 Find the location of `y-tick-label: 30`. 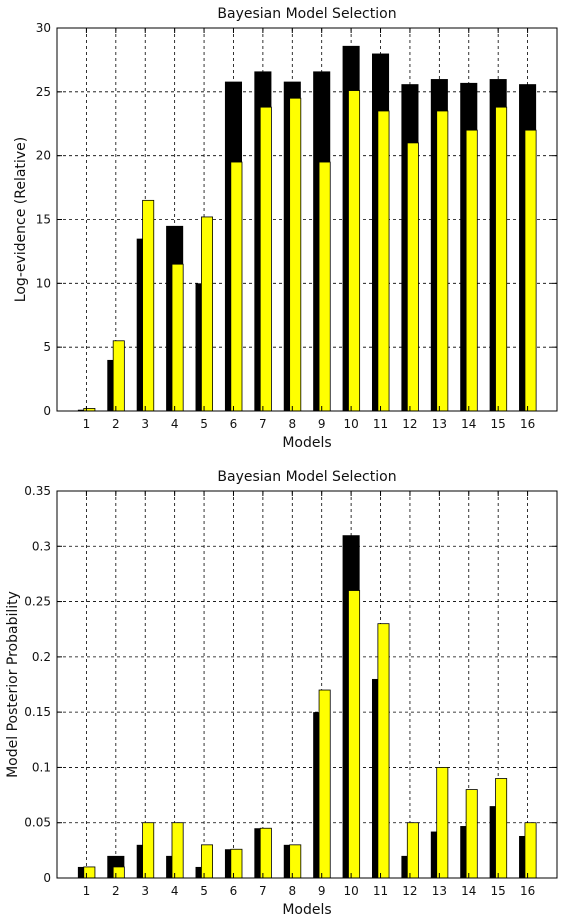

y-tick-label: 30 is located at coordinates (43, 28).